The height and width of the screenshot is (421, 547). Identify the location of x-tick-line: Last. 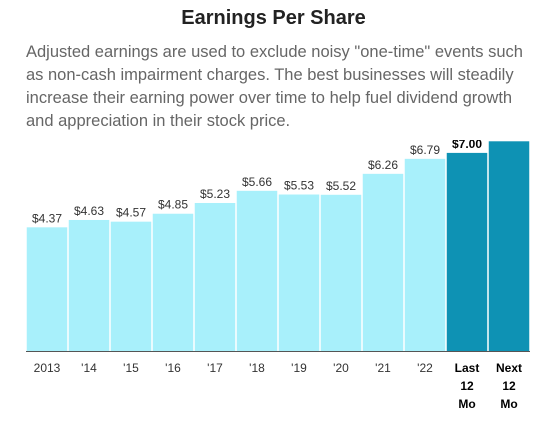
(467, 368).